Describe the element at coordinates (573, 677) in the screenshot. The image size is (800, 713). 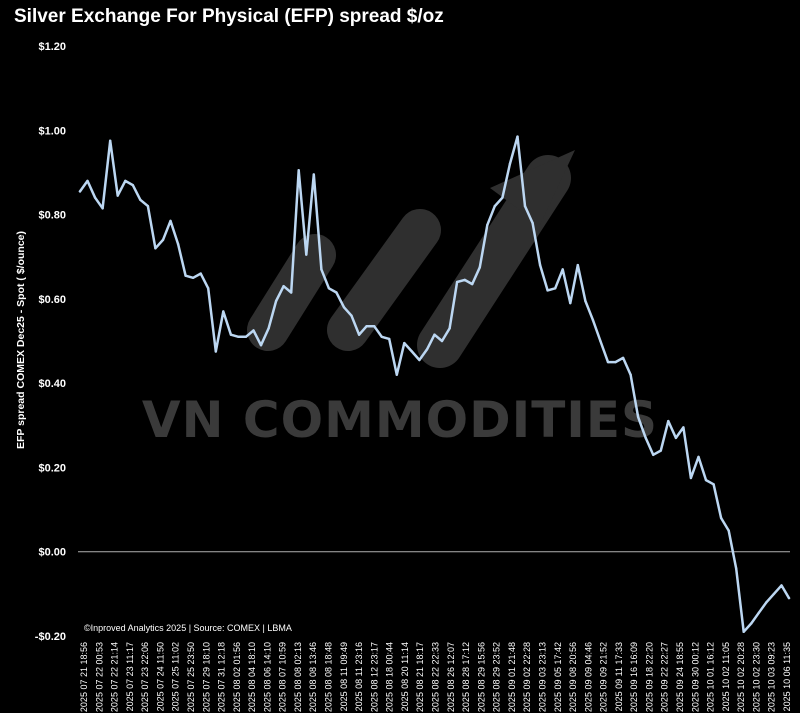
I see `x-tick-label: 2025 09 08 20:56` at that location.